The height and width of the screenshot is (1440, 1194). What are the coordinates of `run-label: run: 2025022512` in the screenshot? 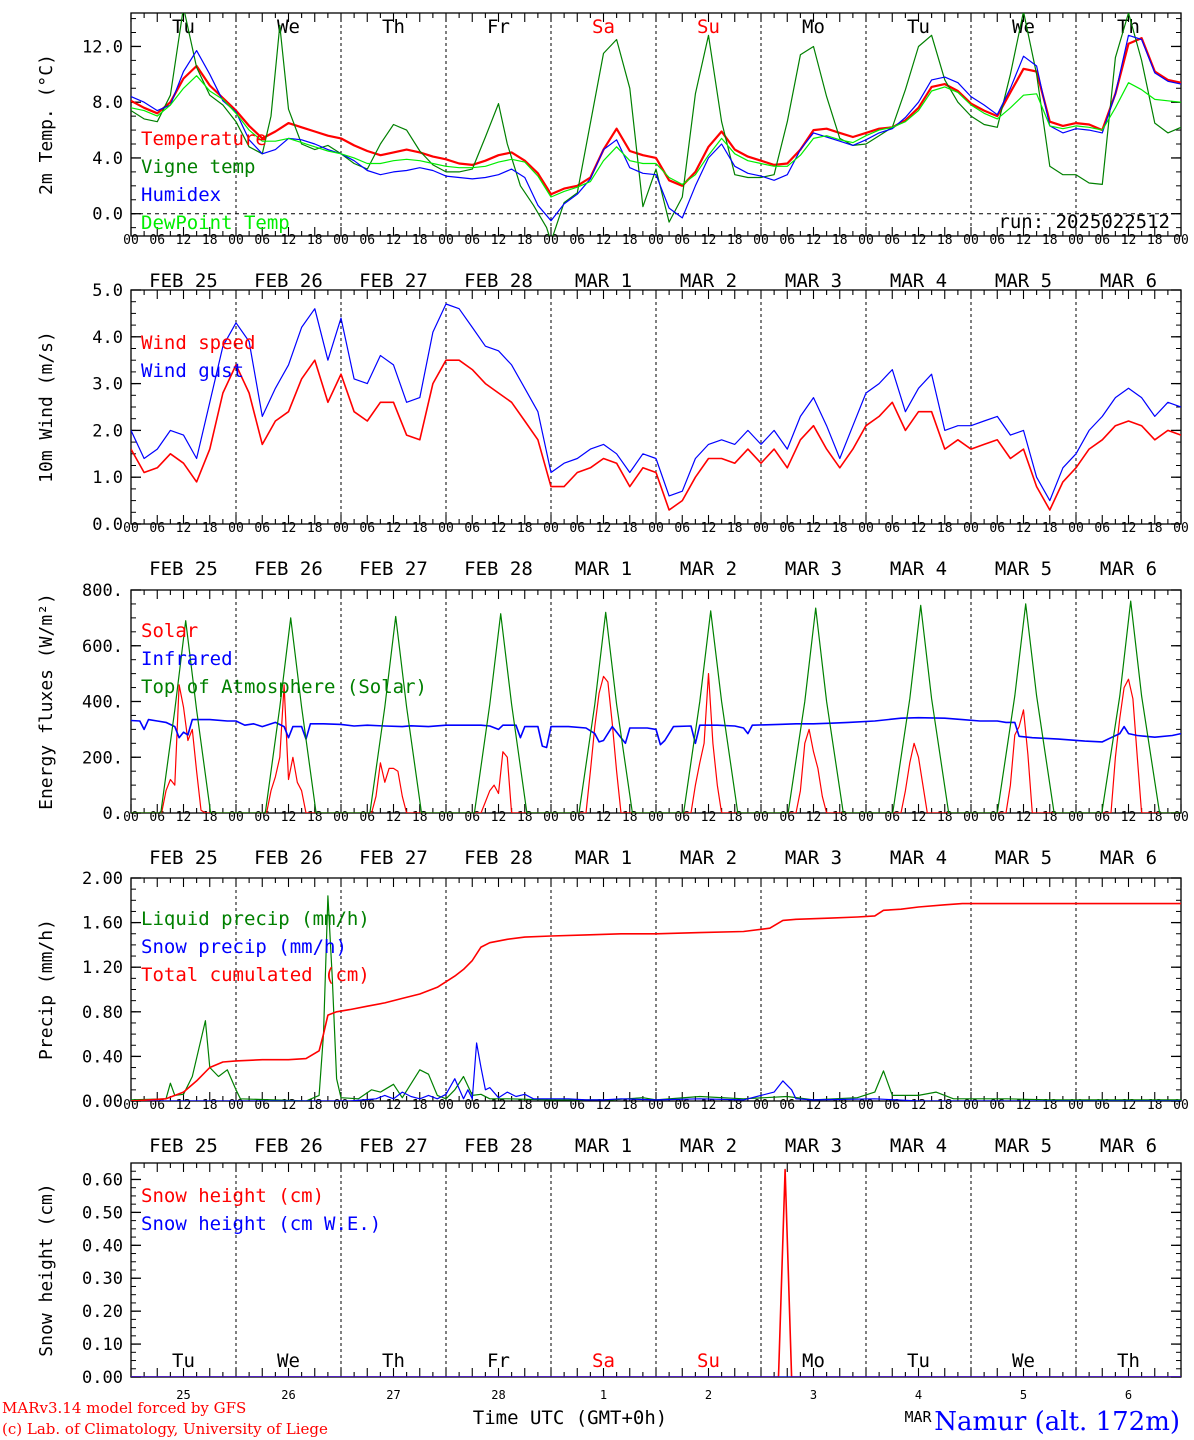 It's located at (1084, 222).